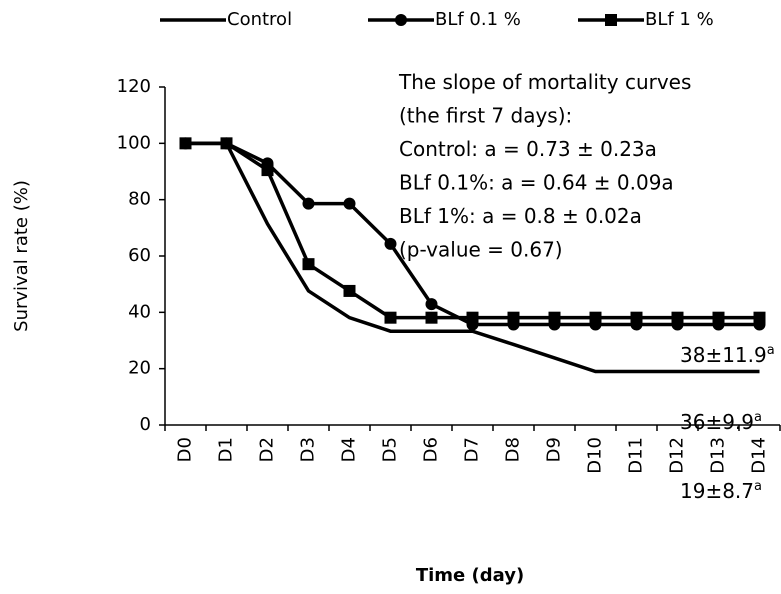 Image resolution: width=781 pixels, height=594 pixels. Describe the element at coordinates (520, 216) in the screenshot. I see `annotation: BLf 1%: a = 0.8 ± 0.02a` at that location.